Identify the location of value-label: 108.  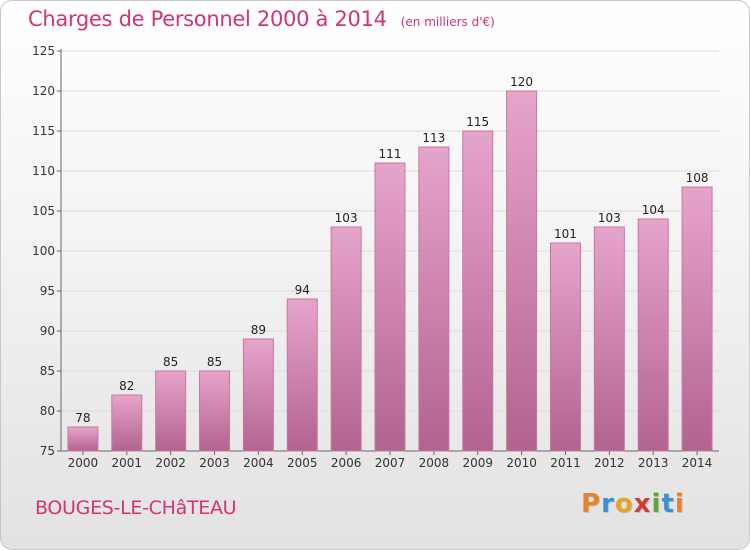
(697, 178).